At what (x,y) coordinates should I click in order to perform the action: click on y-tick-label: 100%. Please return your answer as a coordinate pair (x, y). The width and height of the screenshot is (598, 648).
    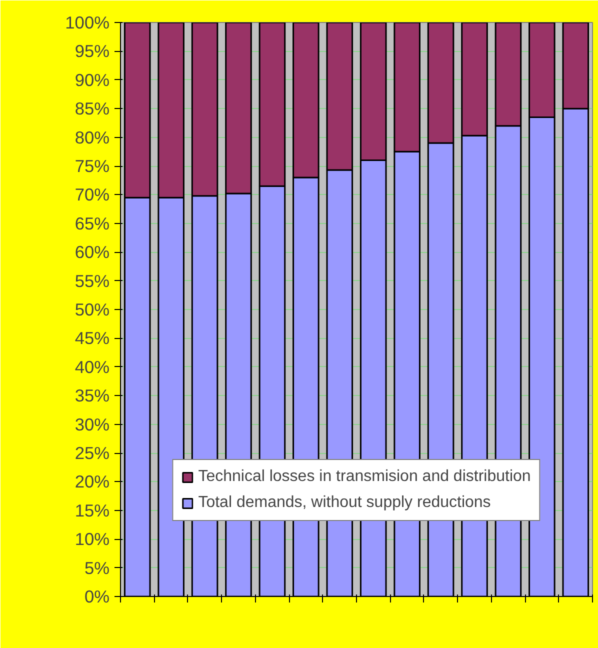
    Looking at the image, I should click on (87, 22).